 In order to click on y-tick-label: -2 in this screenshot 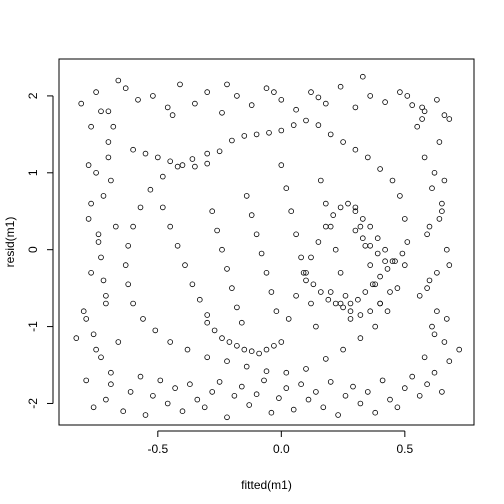, I will do `click(33, 403)`.